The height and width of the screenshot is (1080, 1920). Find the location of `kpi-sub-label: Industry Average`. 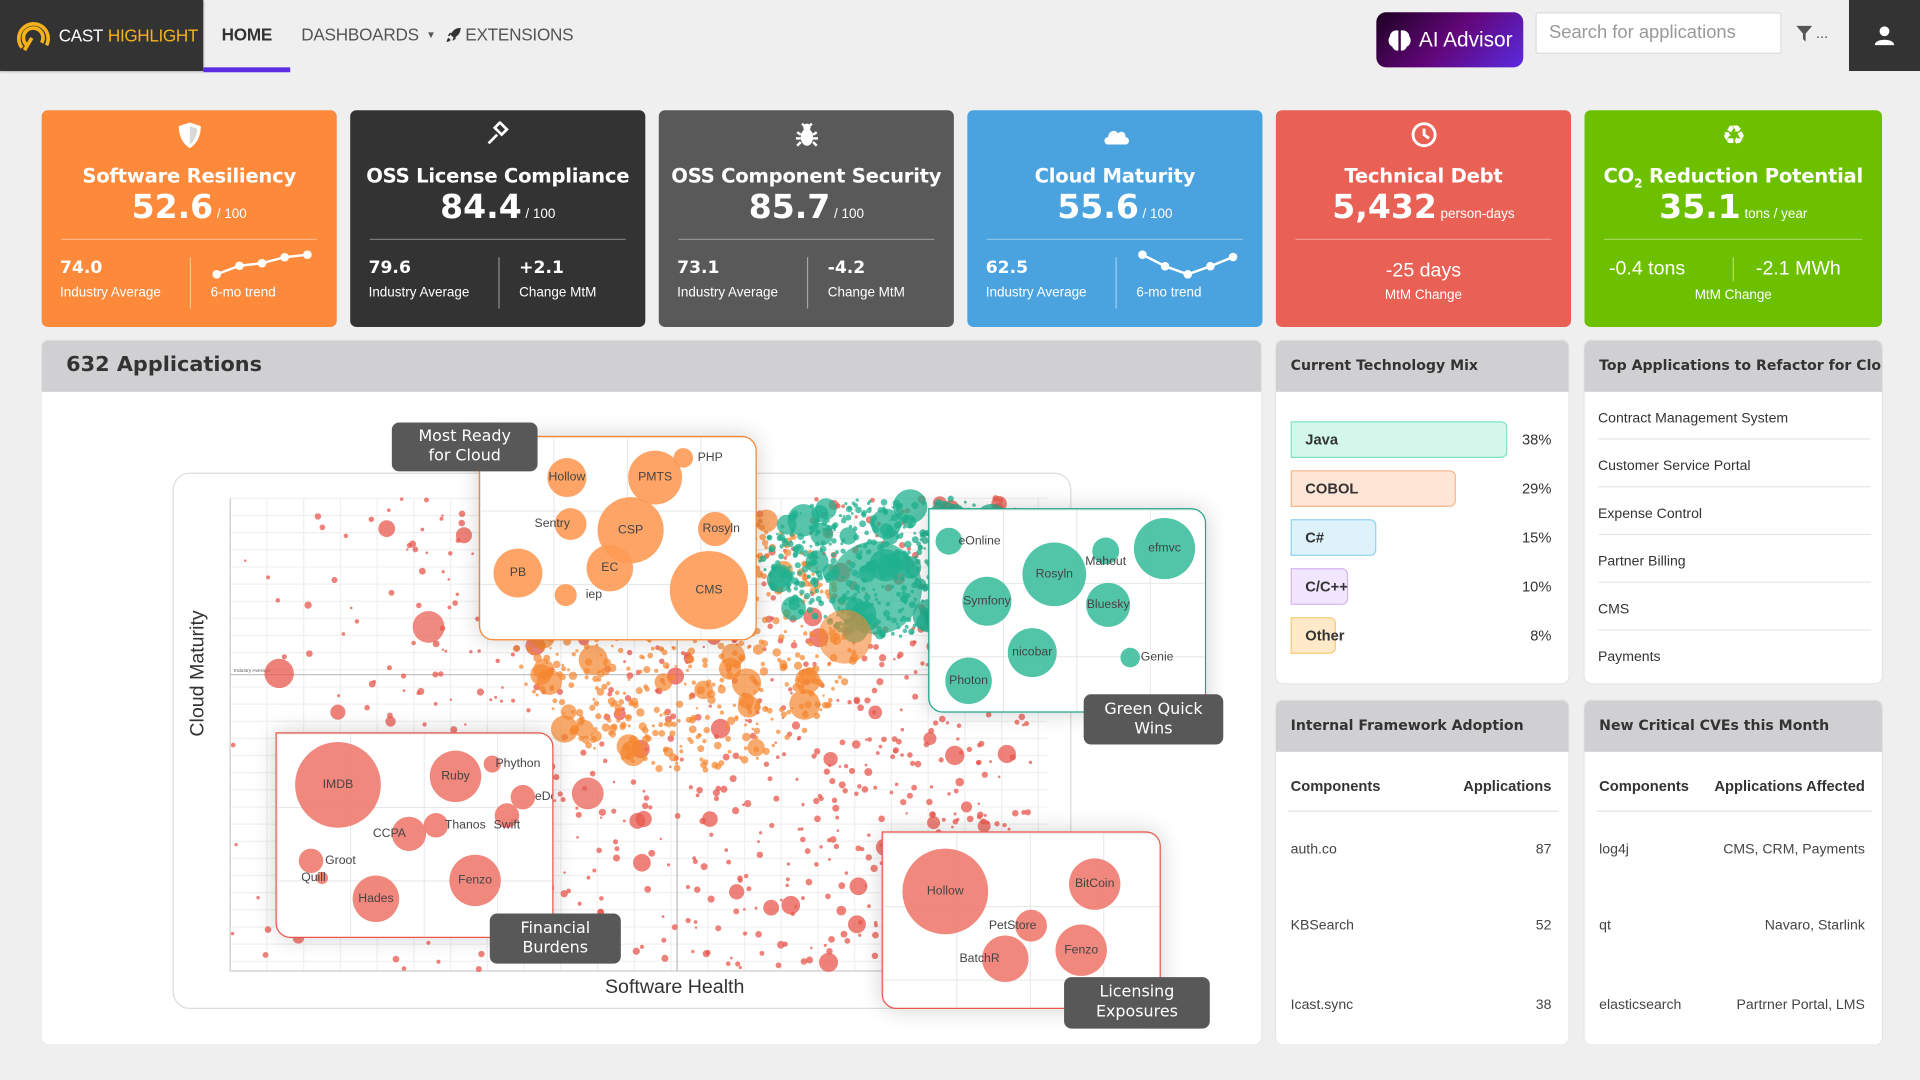

kpi-sub-label: Industry Average is located at coordinates (419, 293).